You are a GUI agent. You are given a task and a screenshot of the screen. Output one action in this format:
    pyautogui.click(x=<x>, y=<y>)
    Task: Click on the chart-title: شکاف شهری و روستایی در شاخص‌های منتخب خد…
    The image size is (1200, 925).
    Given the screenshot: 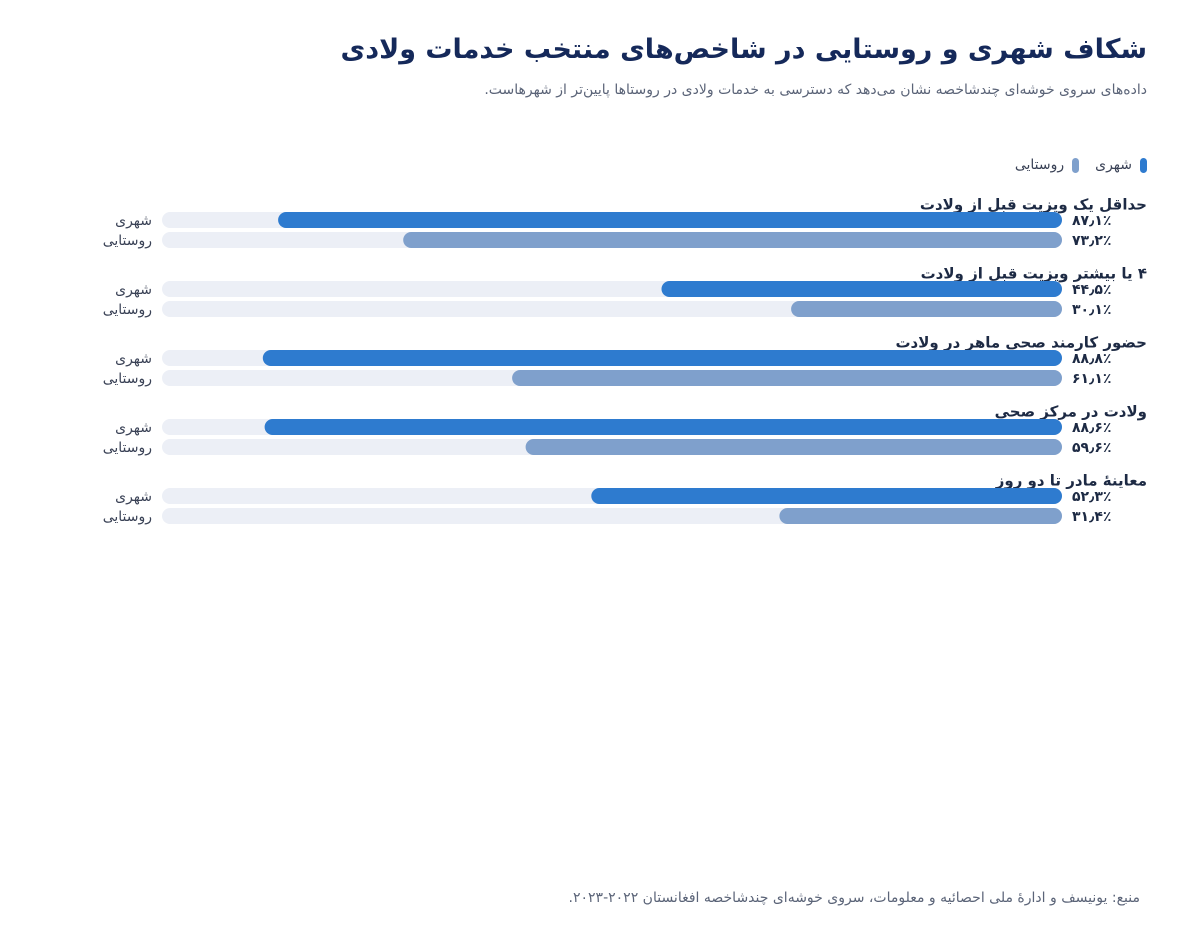 What is the action you would take?
    pyautogui.click(x=743, y=49)
    